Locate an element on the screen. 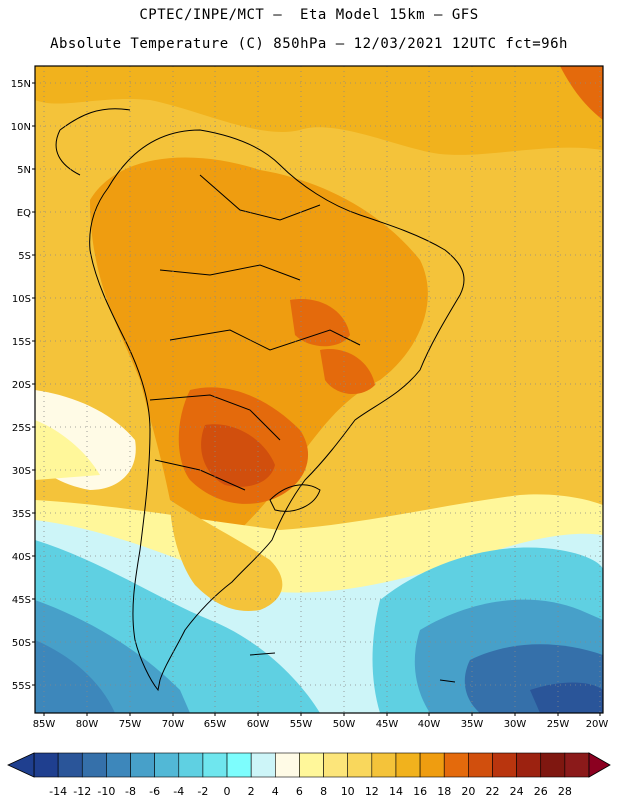 This screenshot has width=618, height=800. lat-label: 20S is located at coordinates (21, 385).